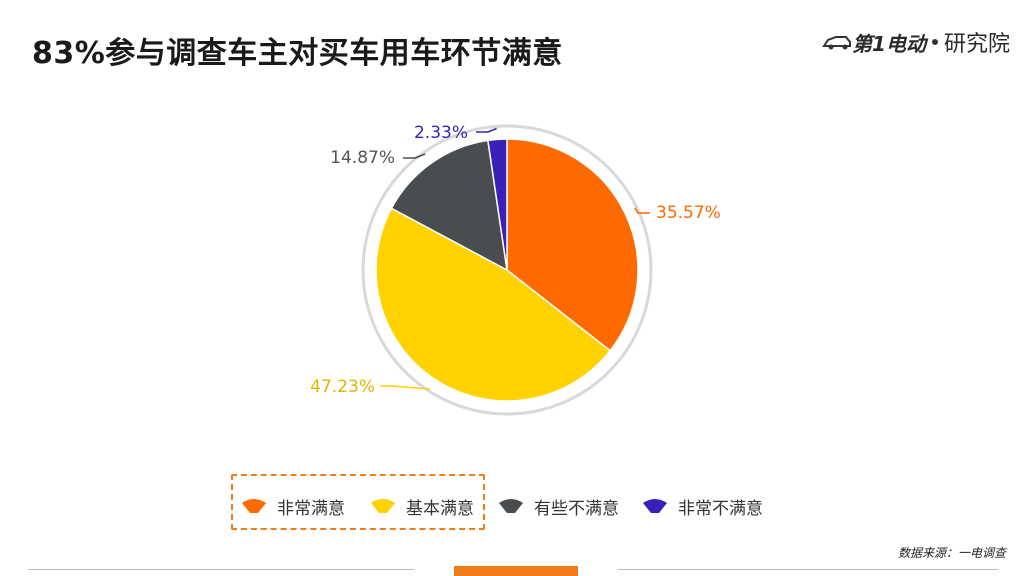 This screenshot has width=1024, height=576. Describe the element at coordinates (441, 133) in the screenshot. I see `data-label-very-dissatisfied: 2.33%` at that location.